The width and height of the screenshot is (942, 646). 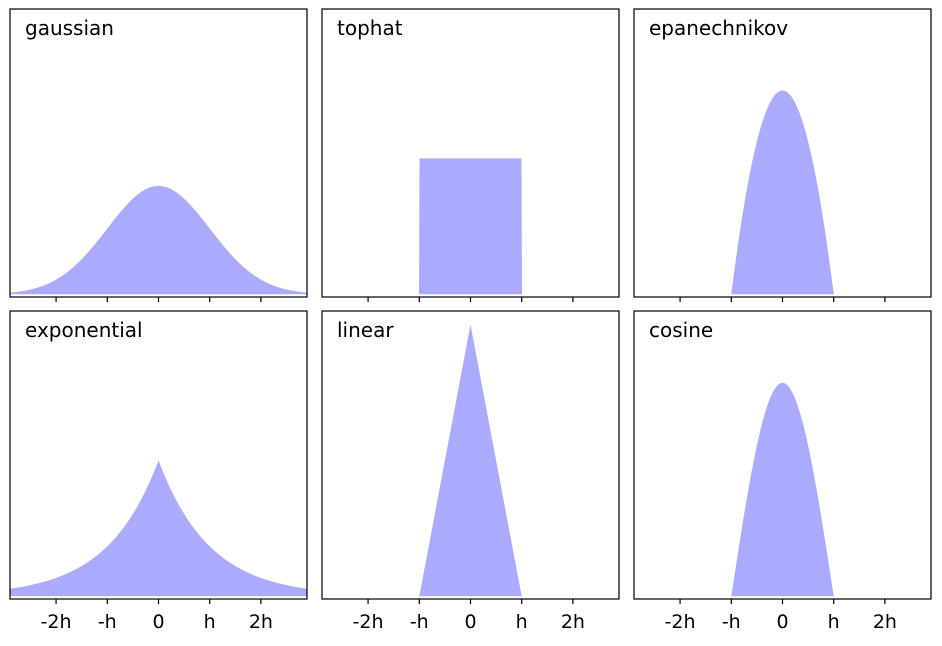 I want to click on kernel-title: linear, so click(x=365, y=330).